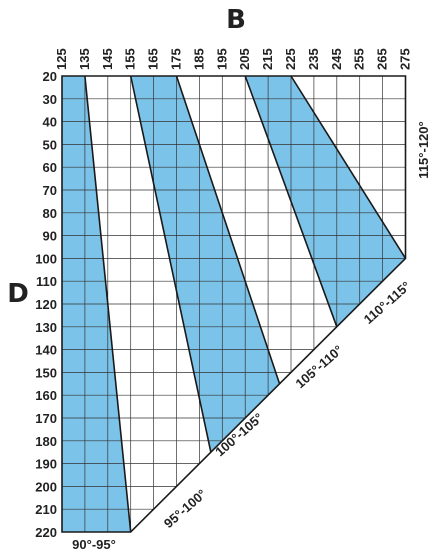 The width and height of the screenshot is (438, 558). What do you see at coordinates (221, 59) in the screenshot?
I see `b-tick-195: 195` at bounding box center [221, 59].